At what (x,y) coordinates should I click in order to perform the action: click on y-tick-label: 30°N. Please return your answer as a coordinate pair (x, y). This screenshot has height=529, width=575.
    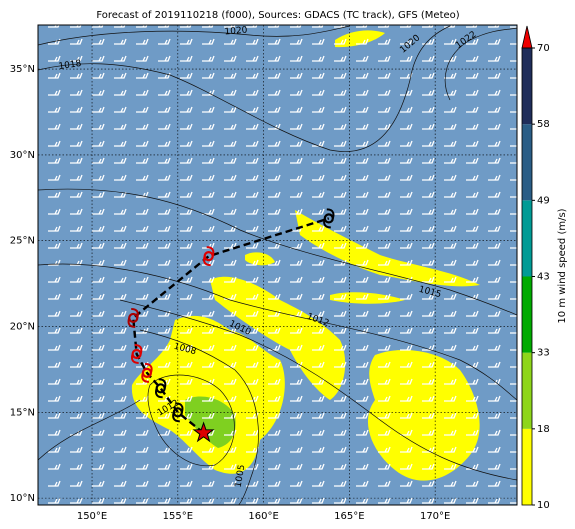
    Looking at the image, I should click on (22, 155).